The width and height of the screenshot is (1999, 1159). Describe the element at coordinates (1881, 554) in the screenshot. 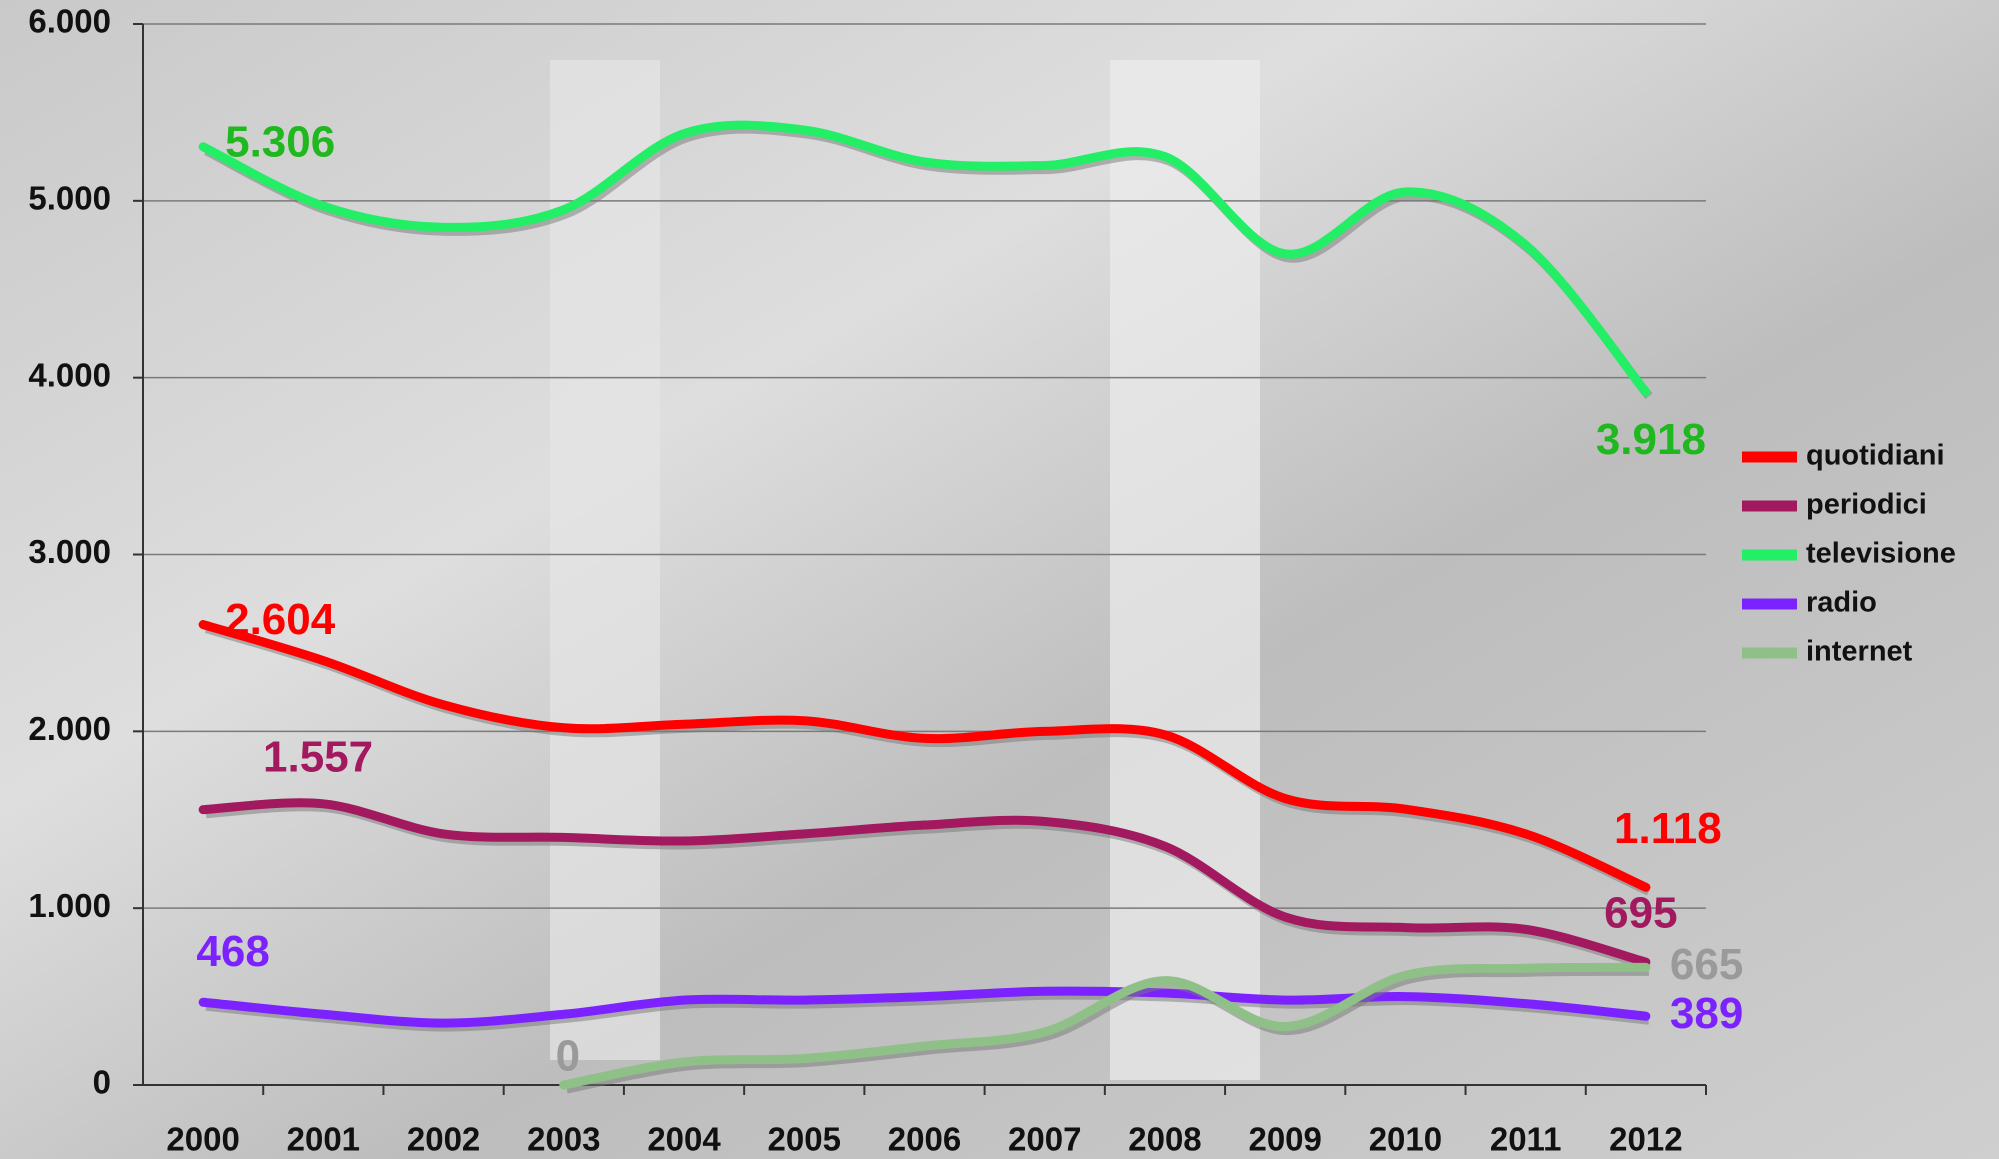

I see `legend-label: televisione` at that location.